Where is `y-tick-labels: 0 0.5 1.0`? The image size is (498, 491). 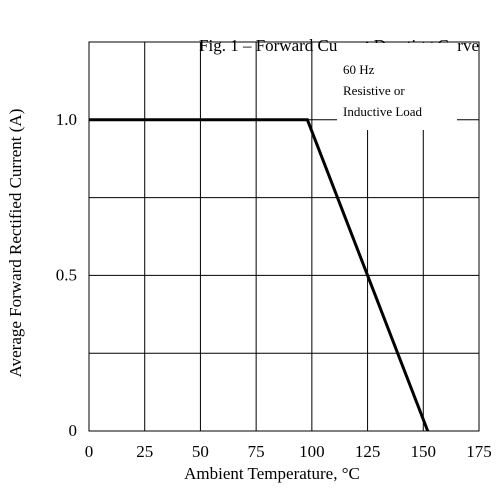
y-tick-labels: 0 0.5 1.0 is located at coordinates (66, 275).